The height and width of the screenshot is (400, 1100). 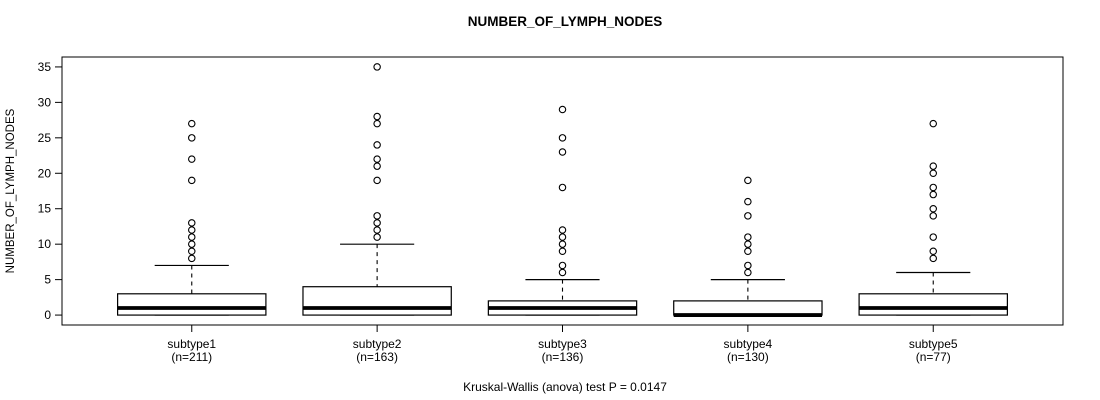 I want to click on y-axis-label: NUMBER_OF_LYMPH_NODES, so click(x=11, y=190).